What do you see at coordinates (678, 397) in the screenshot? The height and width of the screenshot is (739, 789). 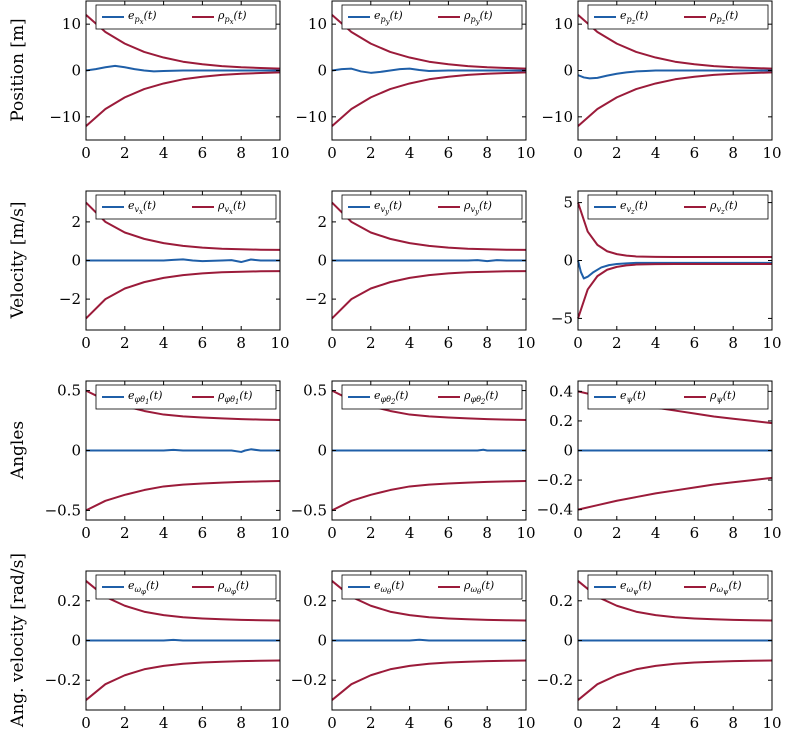 I see `legend: eψ(t) ρψ(t)` at bounding box center [678, 397].